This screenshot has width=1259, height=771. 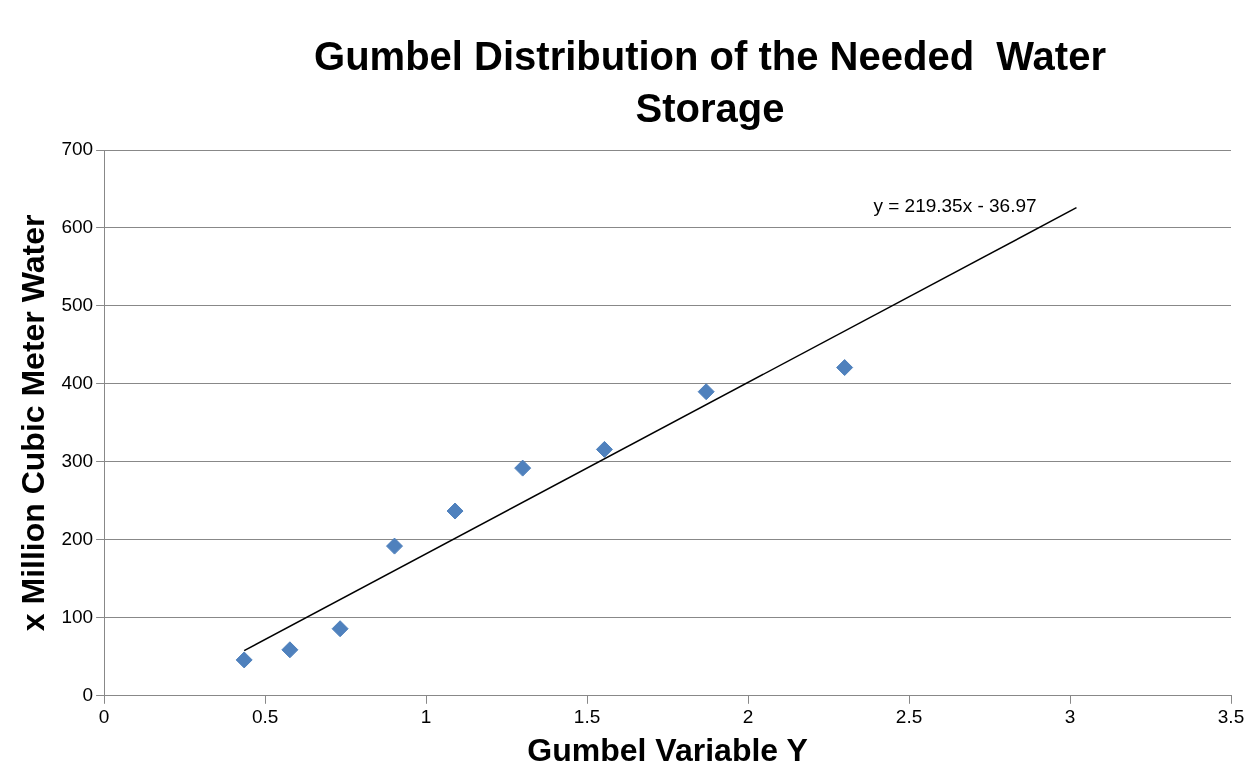 I want to click on x-axis-title: Gumbel Variable Y, so click(x=667, y=749).